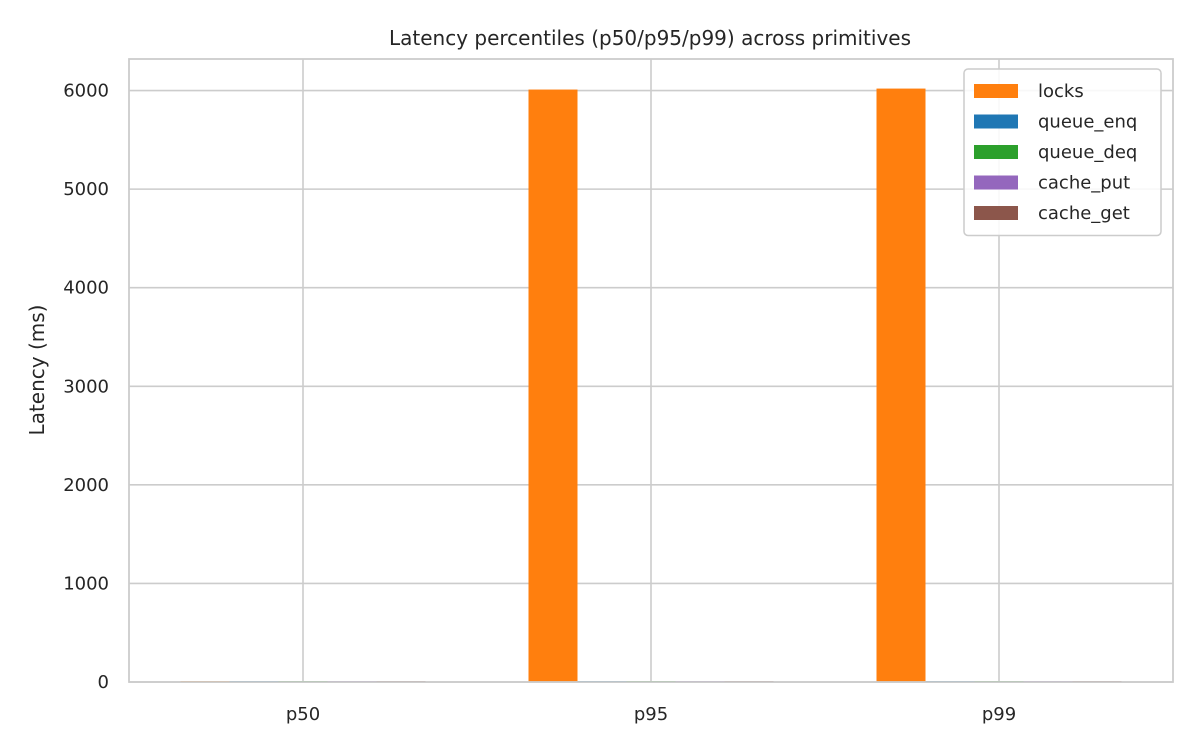  I want to click on y-tick-label: 1000, so click(86, 583).